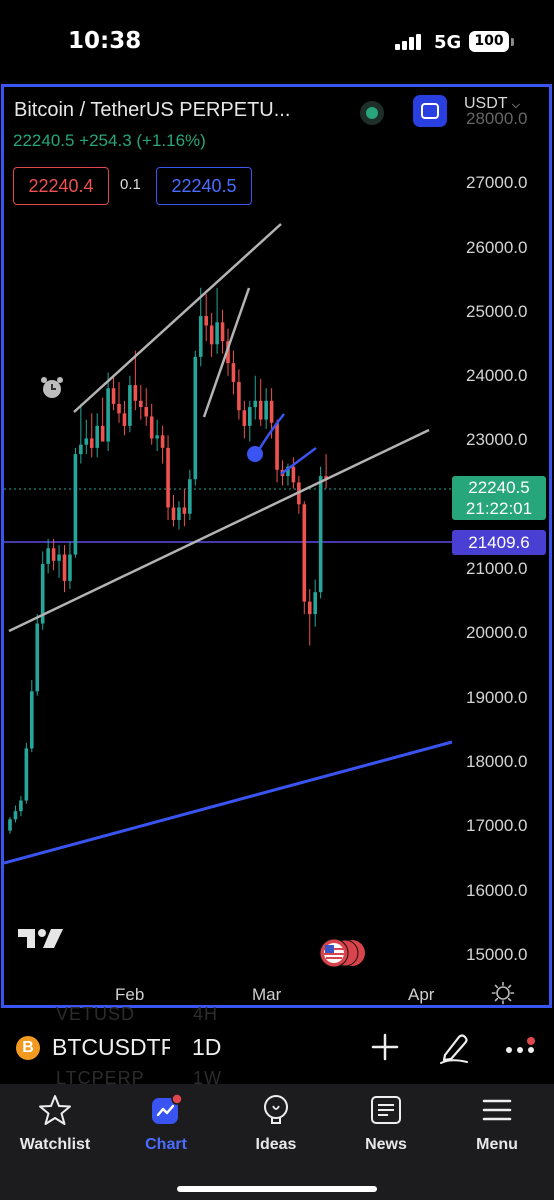  I want to click on status-time: 10:38, so click(105, 41).